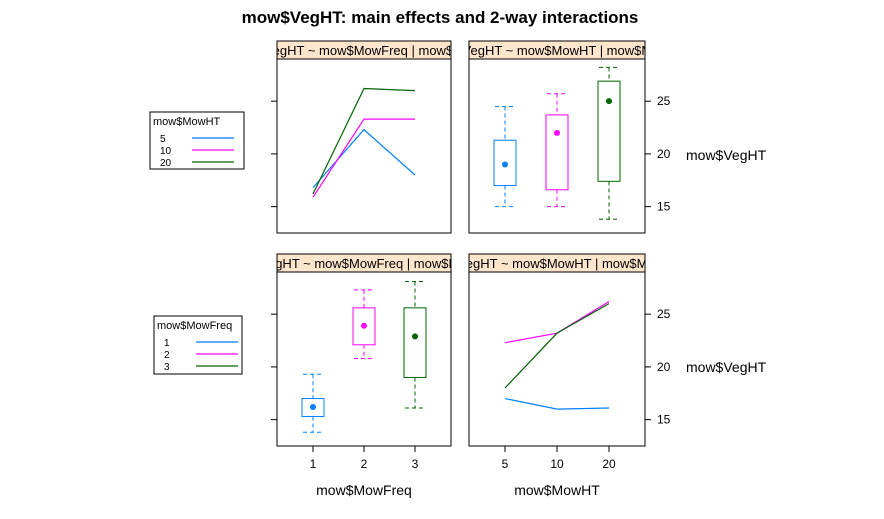  What do you see at coordinates (167, 355) in the screenshot?
I see `legend-label: 2` at bounding box center [167, 355].